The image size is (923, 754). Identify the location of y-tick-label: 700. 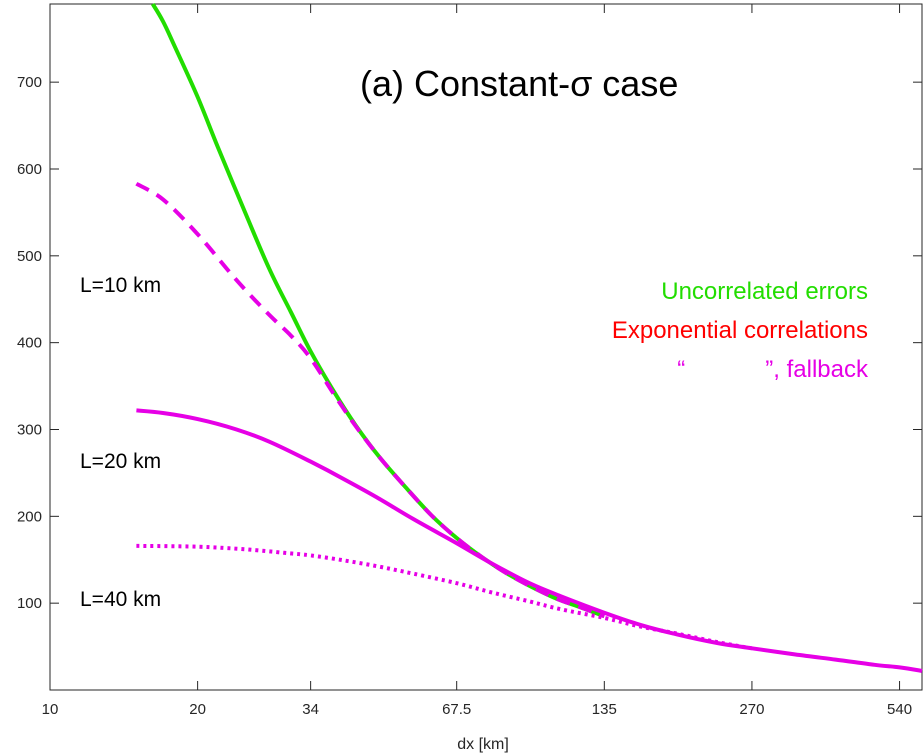
(29, 82).